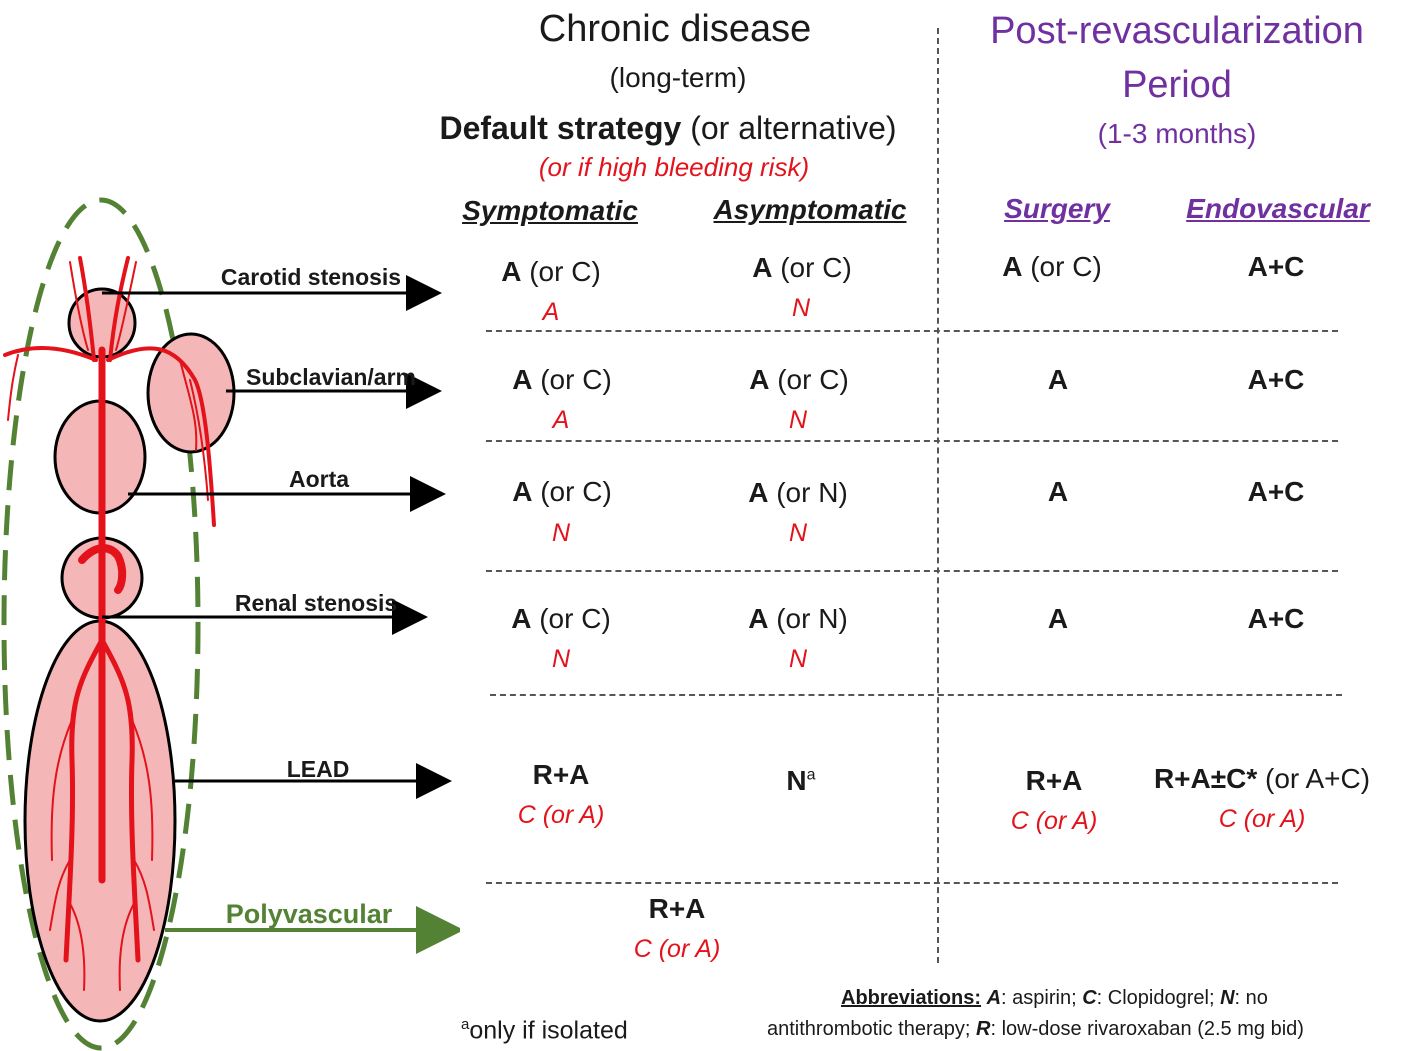 The image size is (1405, 1051). Describe the element at coordinates (801, 308) in the screenshot. I see `cell-carotid-asymptomatic-alt: N` at that location.